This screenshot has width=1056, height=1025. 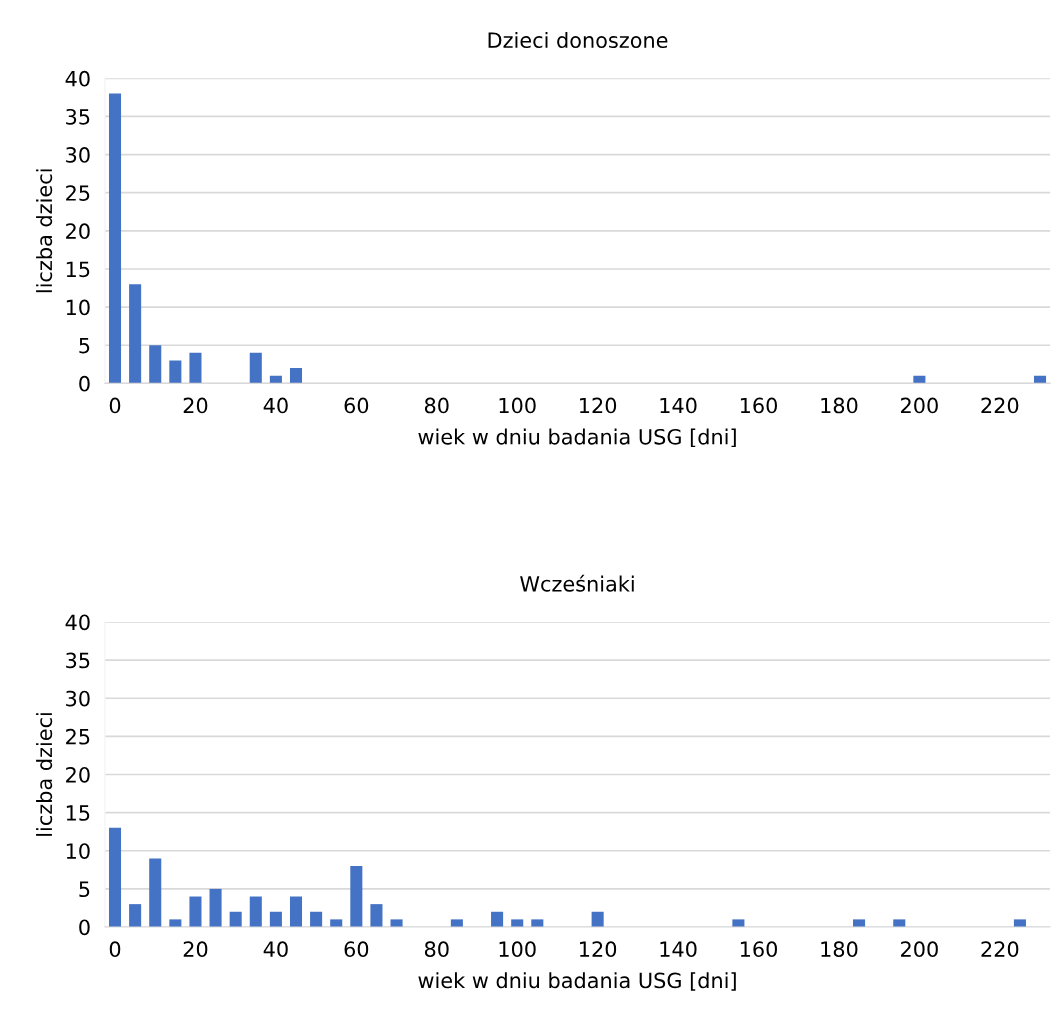 What do you see at coordinates (578, 40) in the screenshot?
I see `chart-title: Dzieci donoszone` at bounding box center [578, 40].